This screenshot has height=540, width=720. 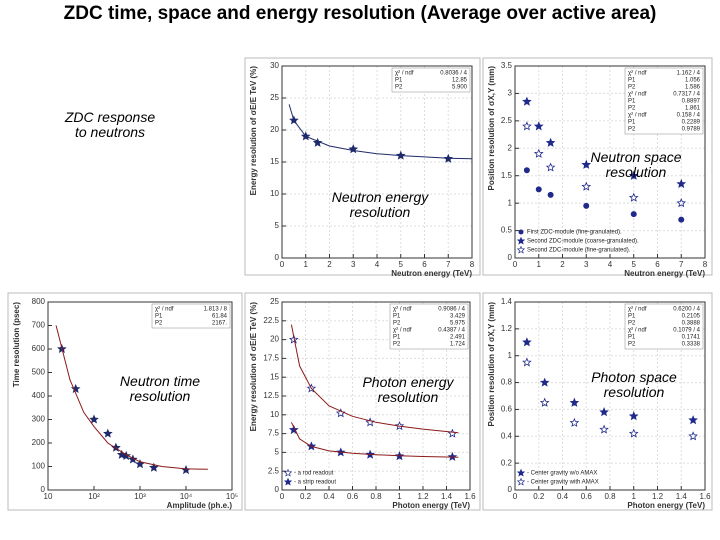 I want to click on x-tick-label: 7, so click(x=448, y=264).